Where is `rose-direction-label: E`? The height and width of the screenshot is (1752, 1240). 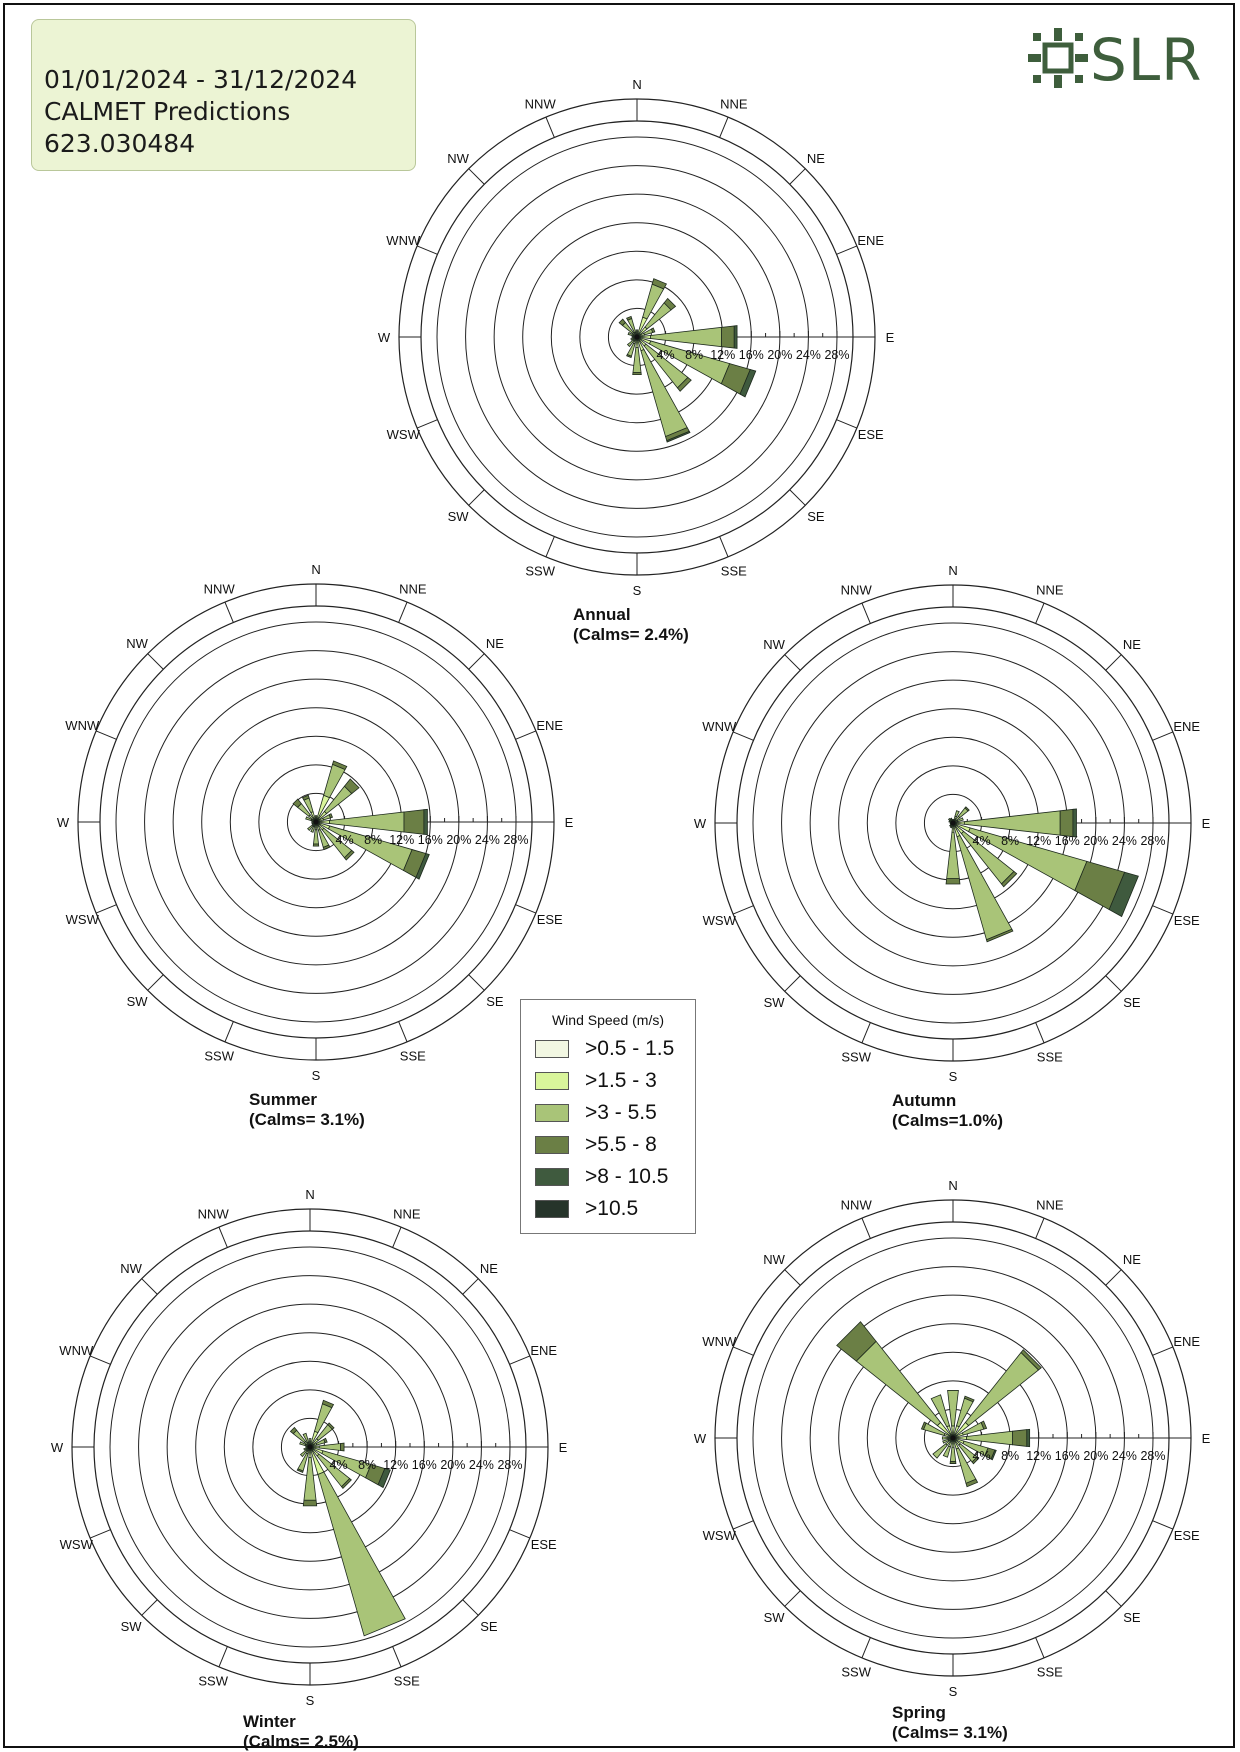 rose-direction-label: E is located at coordinates (890, 337).